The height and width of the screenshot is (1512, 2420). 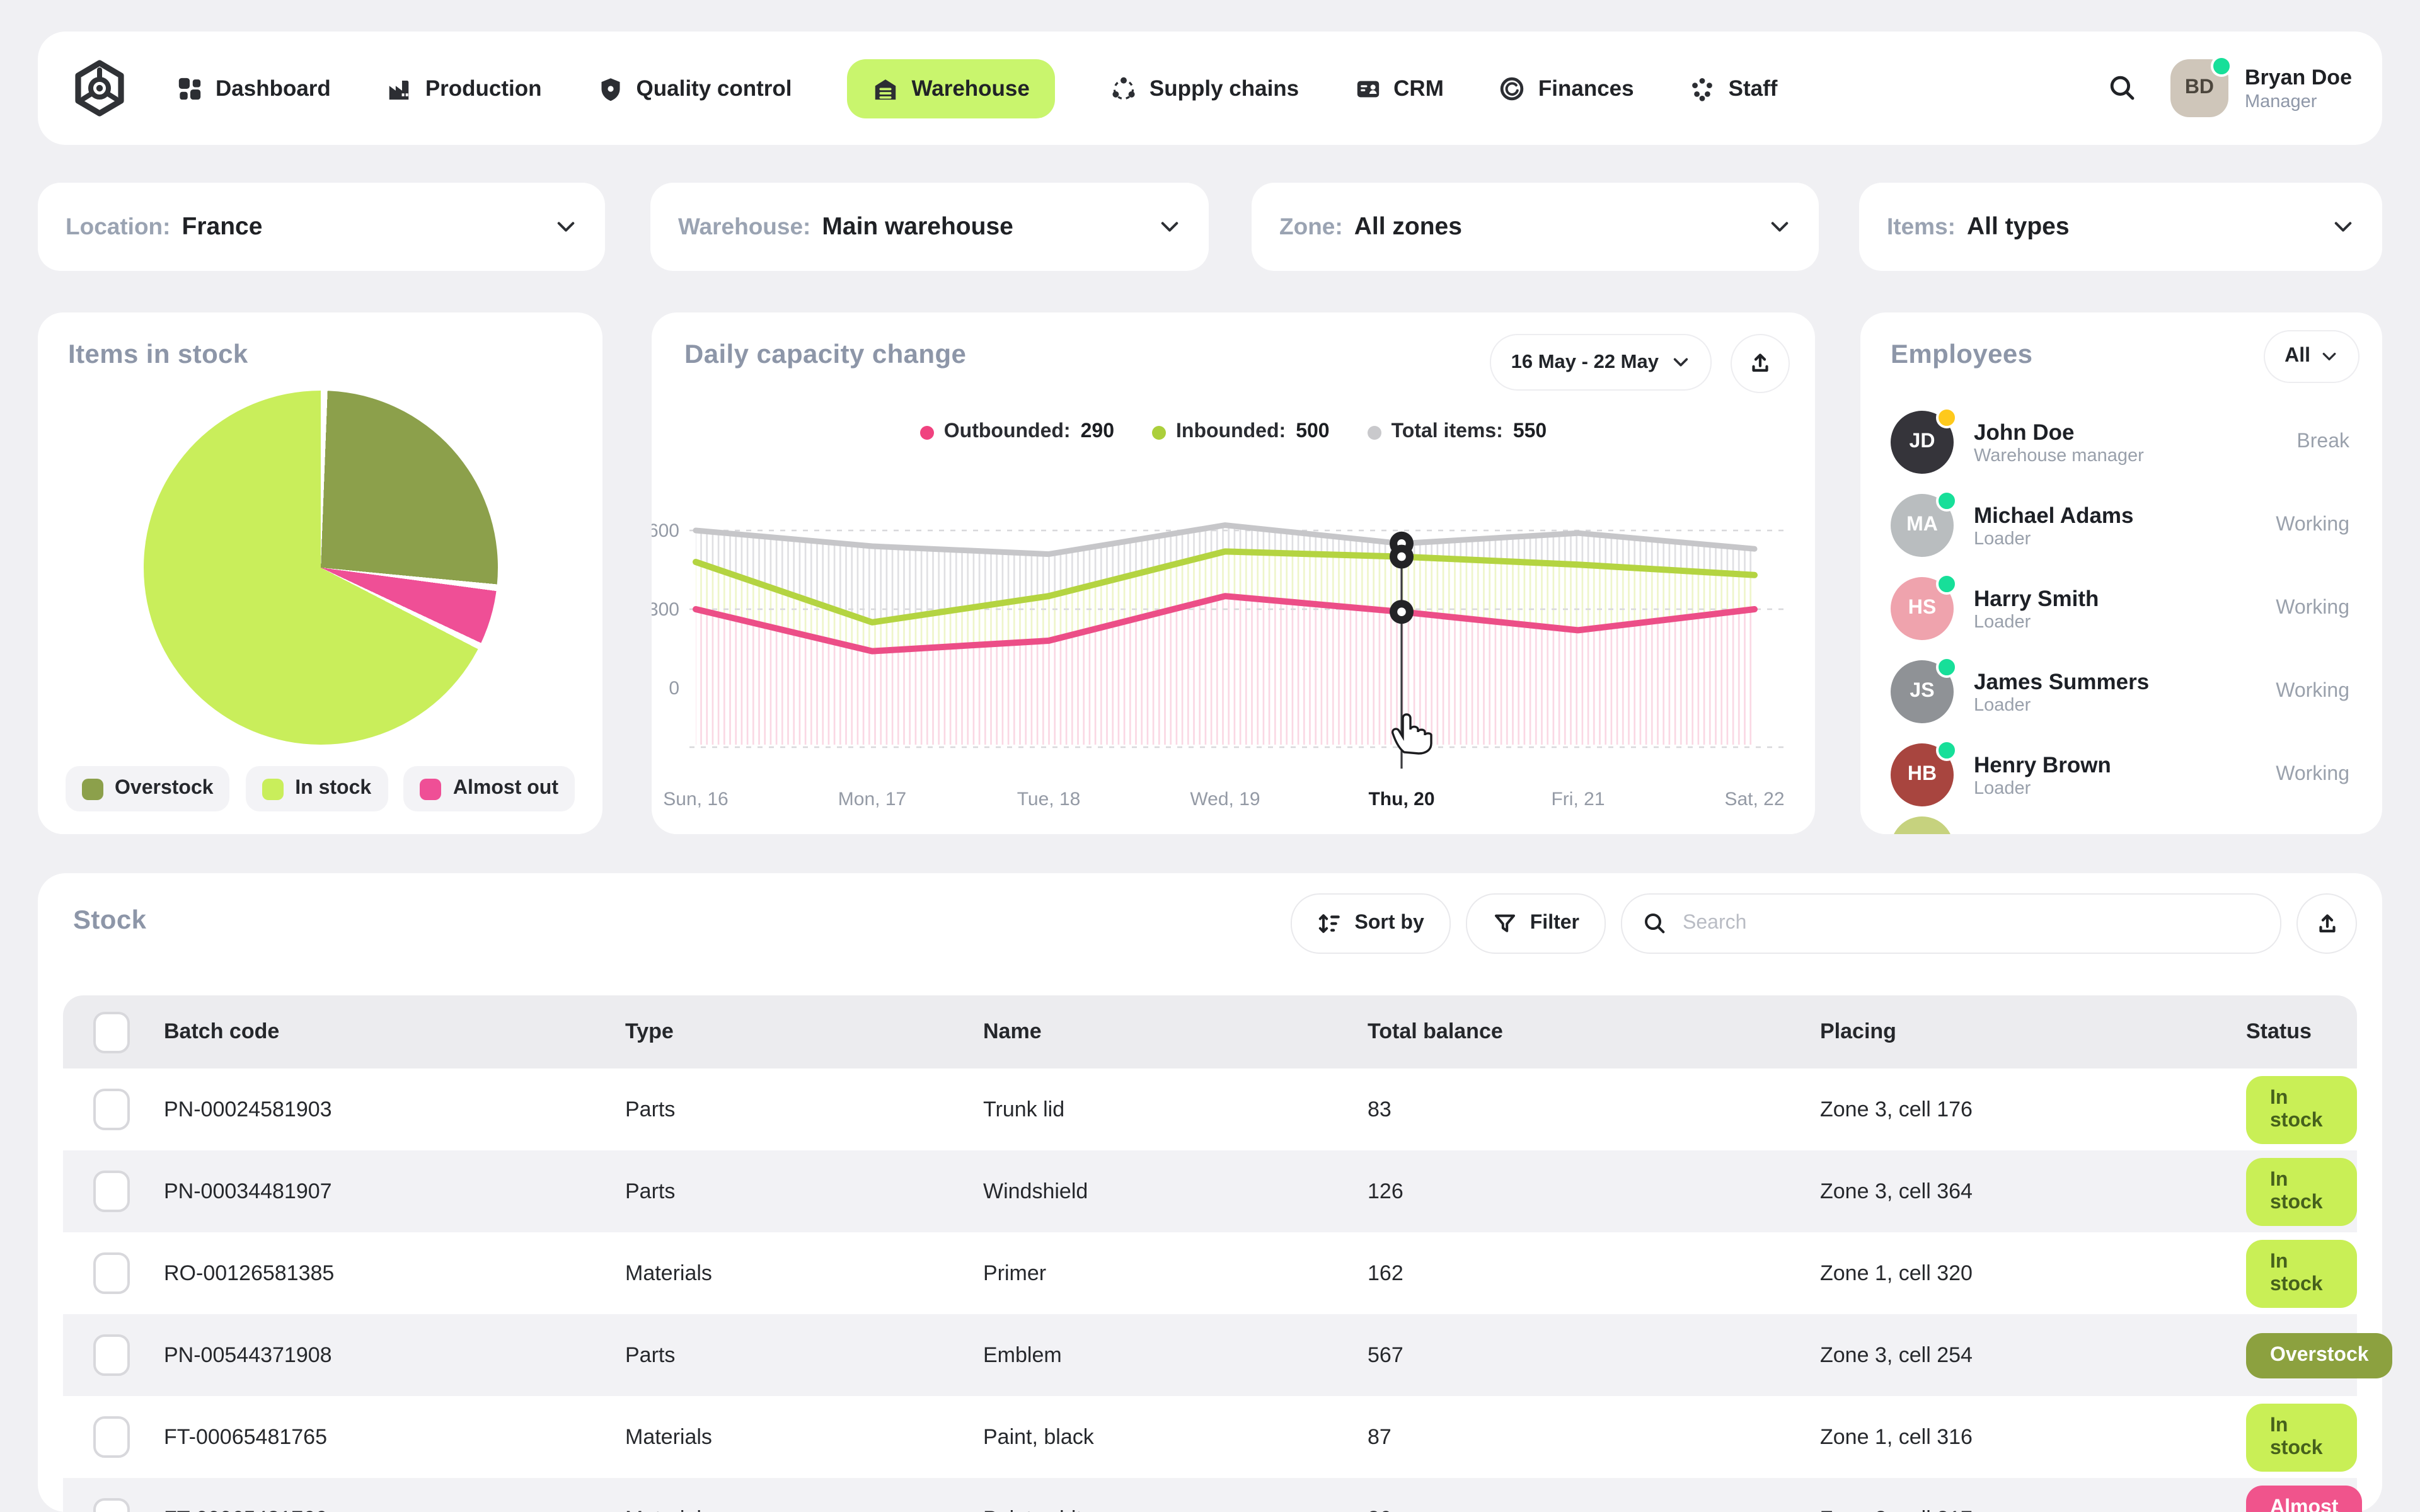 I want to click on employee-row: HB Henry Brown Loader Working, so click(x=2121, y=774).